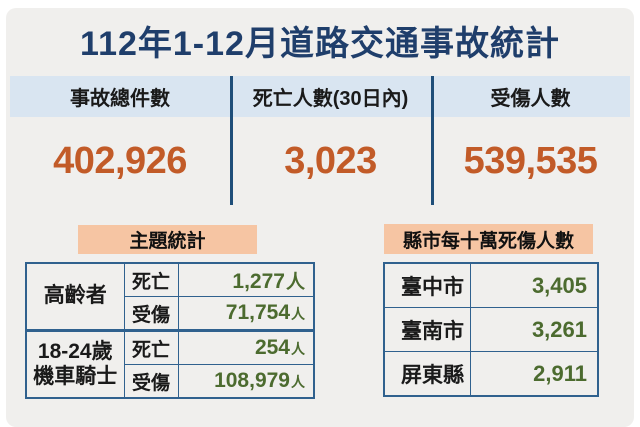  I want to click on stat-injuries-value: 539,535, so click(530, 160).